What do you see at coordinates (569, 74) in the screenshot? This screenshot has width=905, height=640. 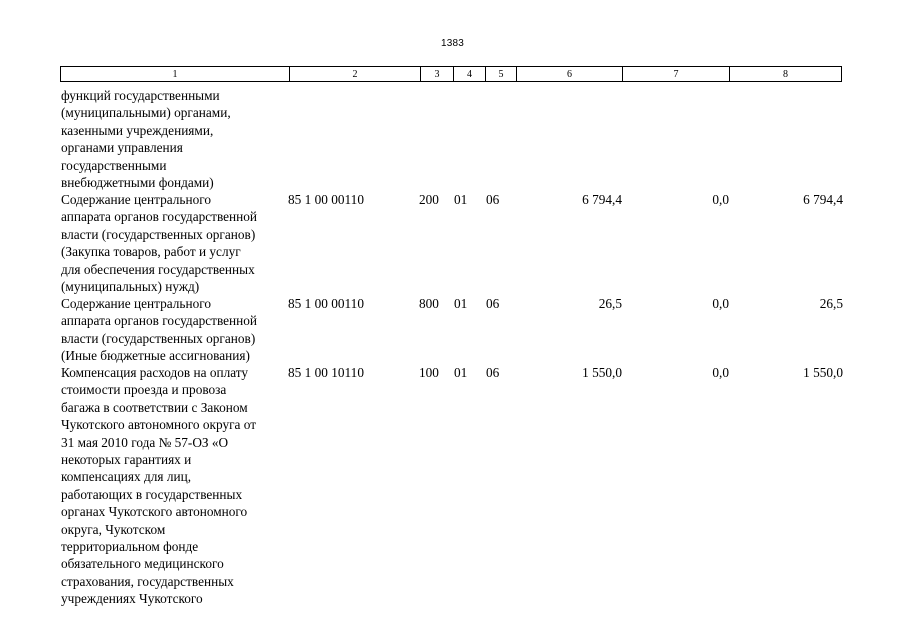 I see `header-col-6: 6` at bounding box center [569, 74].